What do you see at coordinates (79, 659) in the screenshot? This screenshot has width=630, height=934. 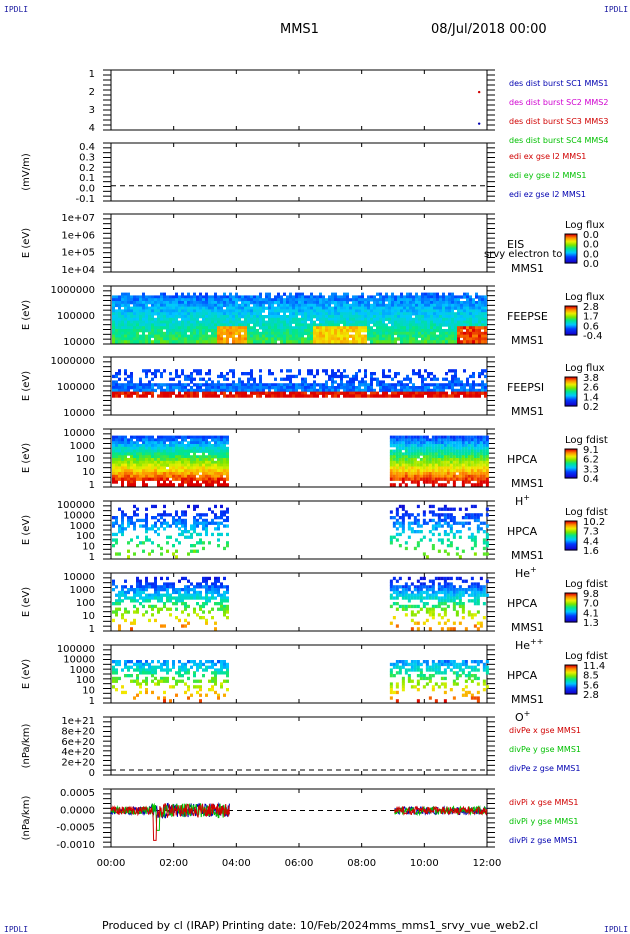 I see `ytick-label-hpca_o: 10000` at bounding box center [79, 659].